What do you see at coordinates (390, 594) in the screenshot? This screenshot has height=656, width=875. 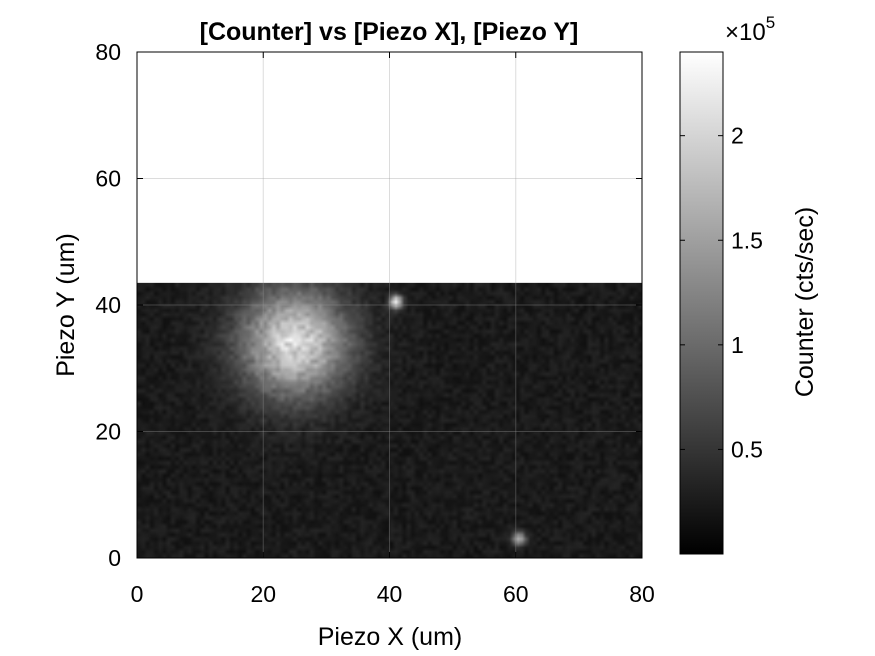 I see `x-tick-label: 40` at bounding box center [390, 594].